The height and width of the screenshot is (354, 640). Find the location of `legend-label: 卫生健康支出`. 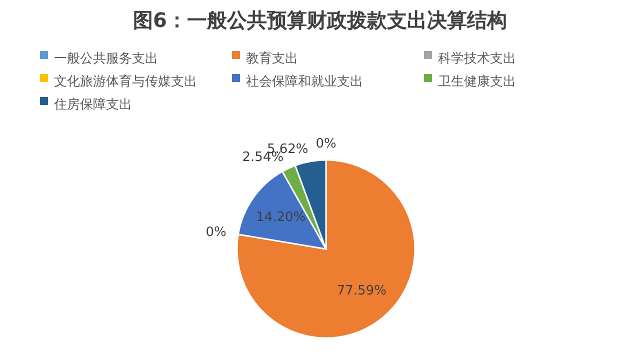

legend-label: 卫生健康支出 is located at coordinates (477, 82).